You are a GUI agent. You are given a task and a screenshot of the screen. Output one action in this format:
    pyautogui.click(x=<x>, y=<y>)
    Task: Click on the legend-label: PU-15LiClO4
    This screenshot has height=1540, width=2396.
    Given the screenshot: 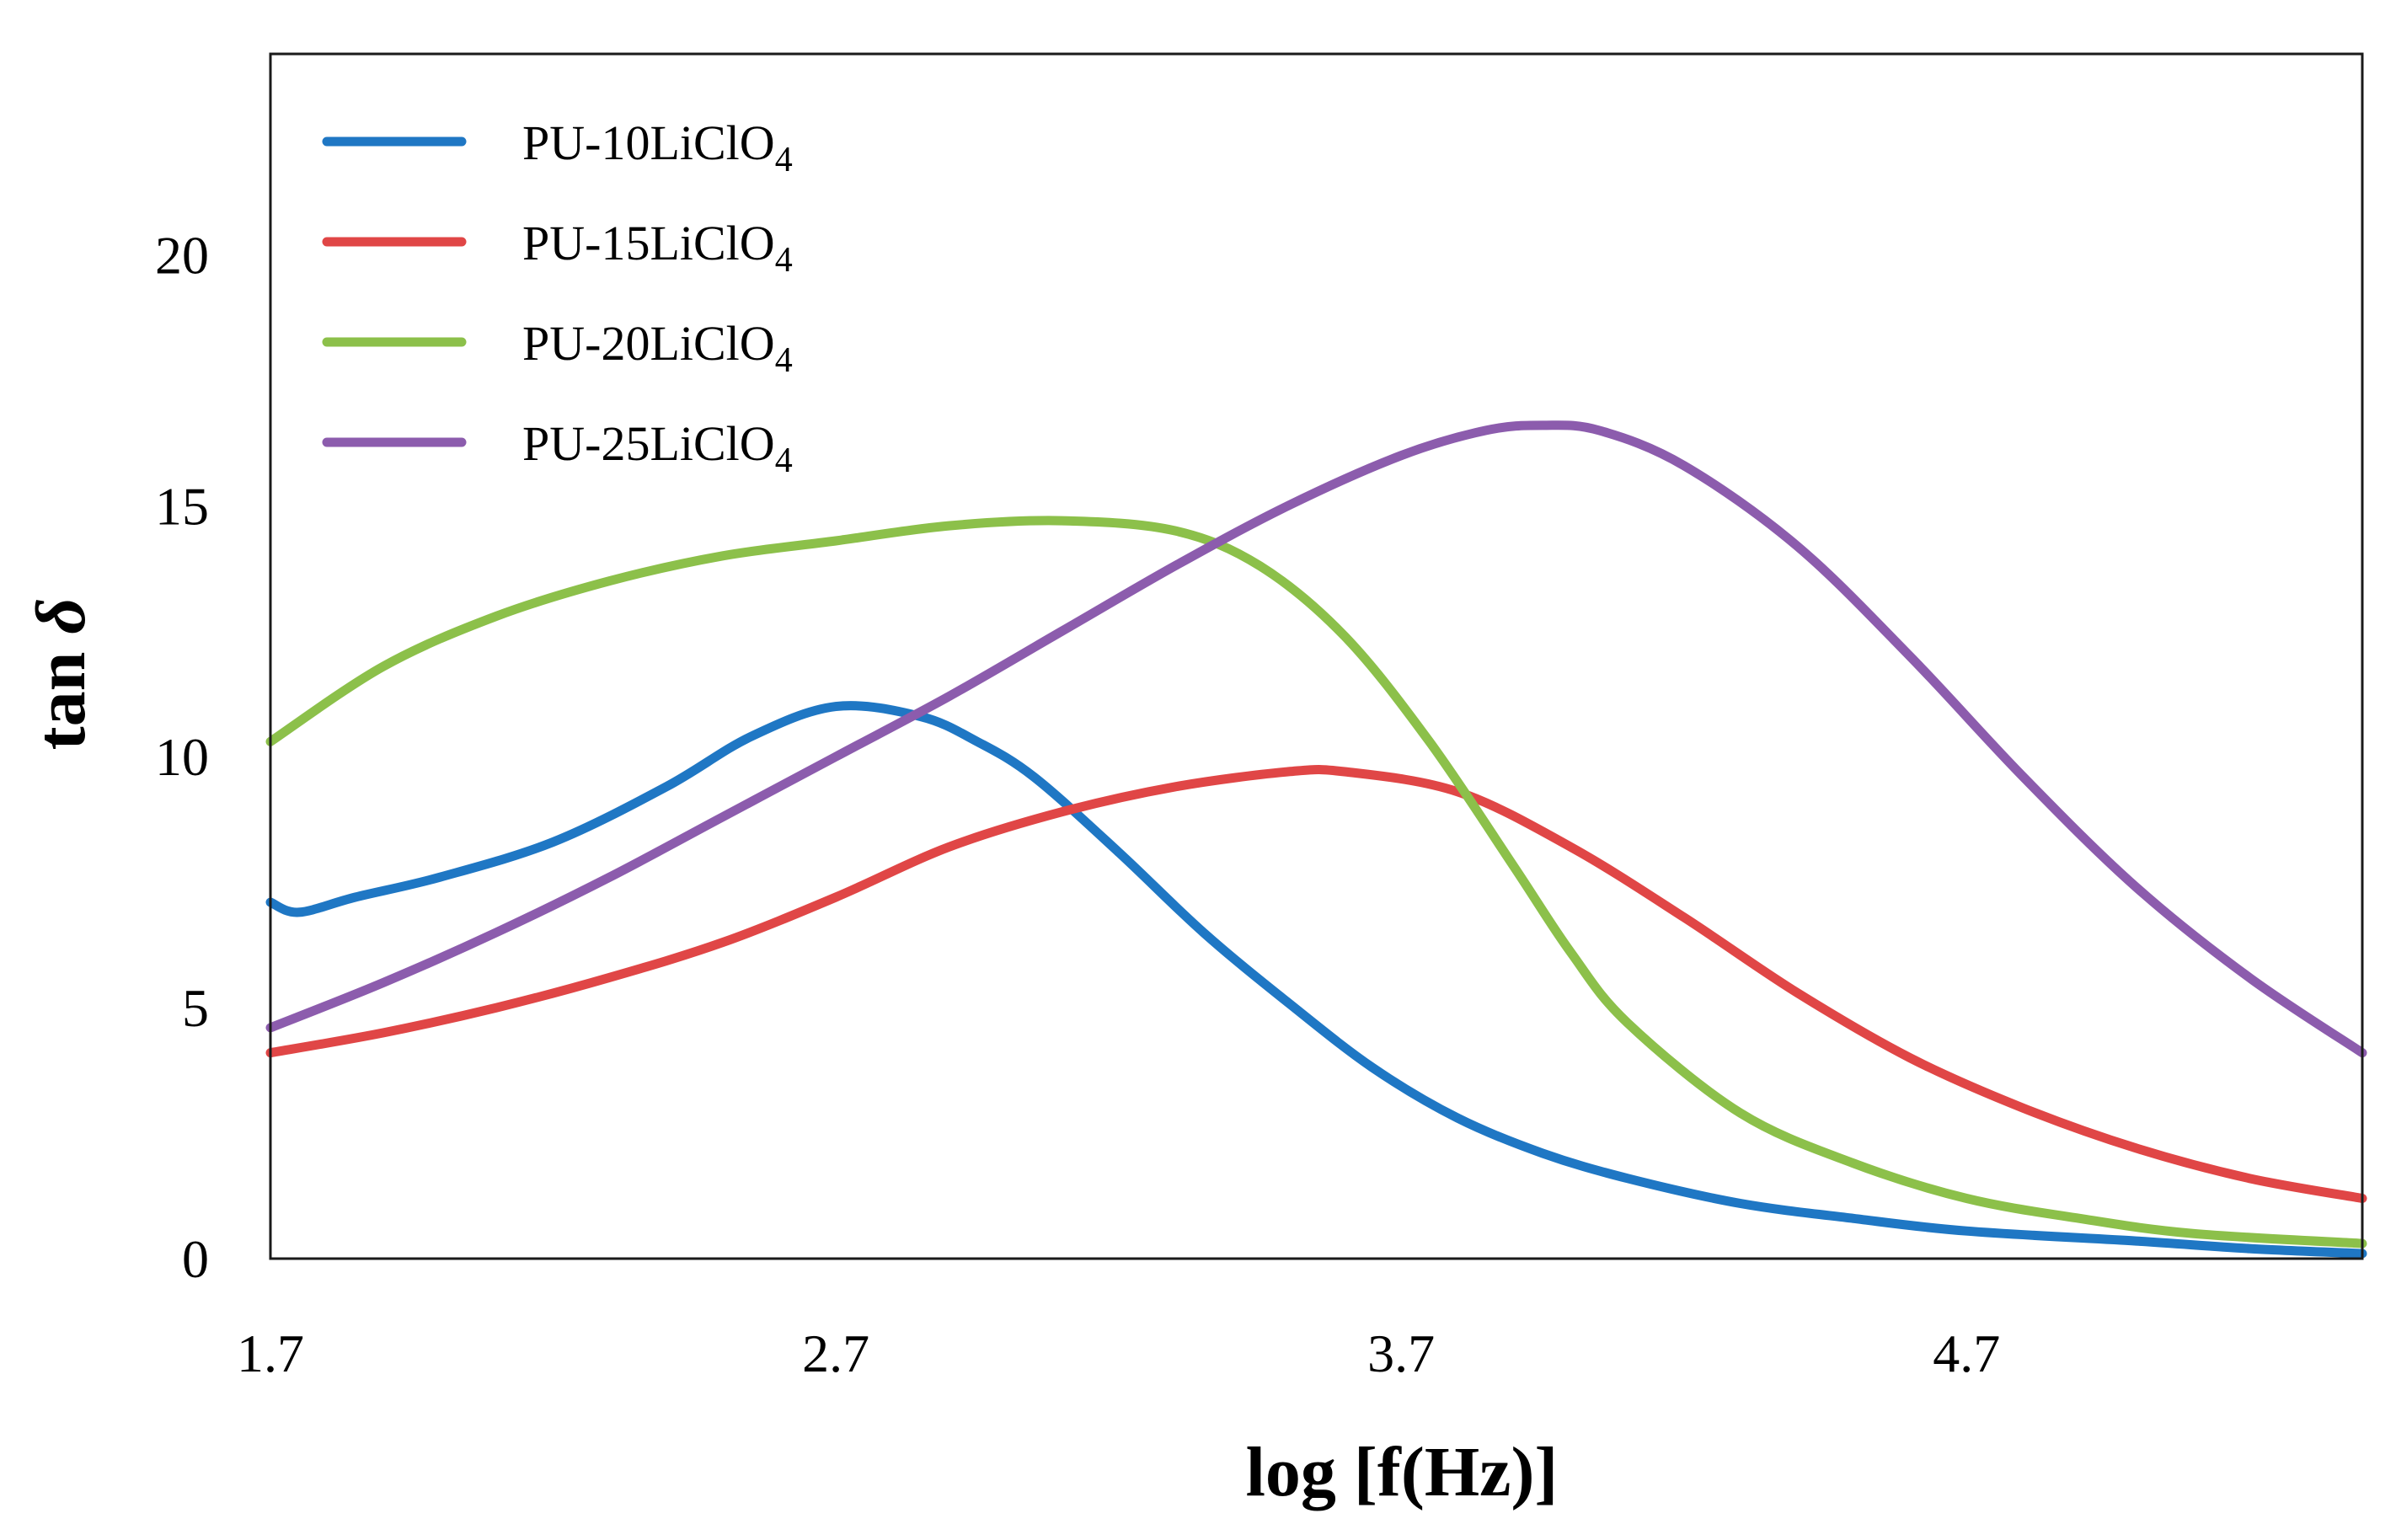 What is the action you would take?
    pyautogui.click(x=657, y=248)
    